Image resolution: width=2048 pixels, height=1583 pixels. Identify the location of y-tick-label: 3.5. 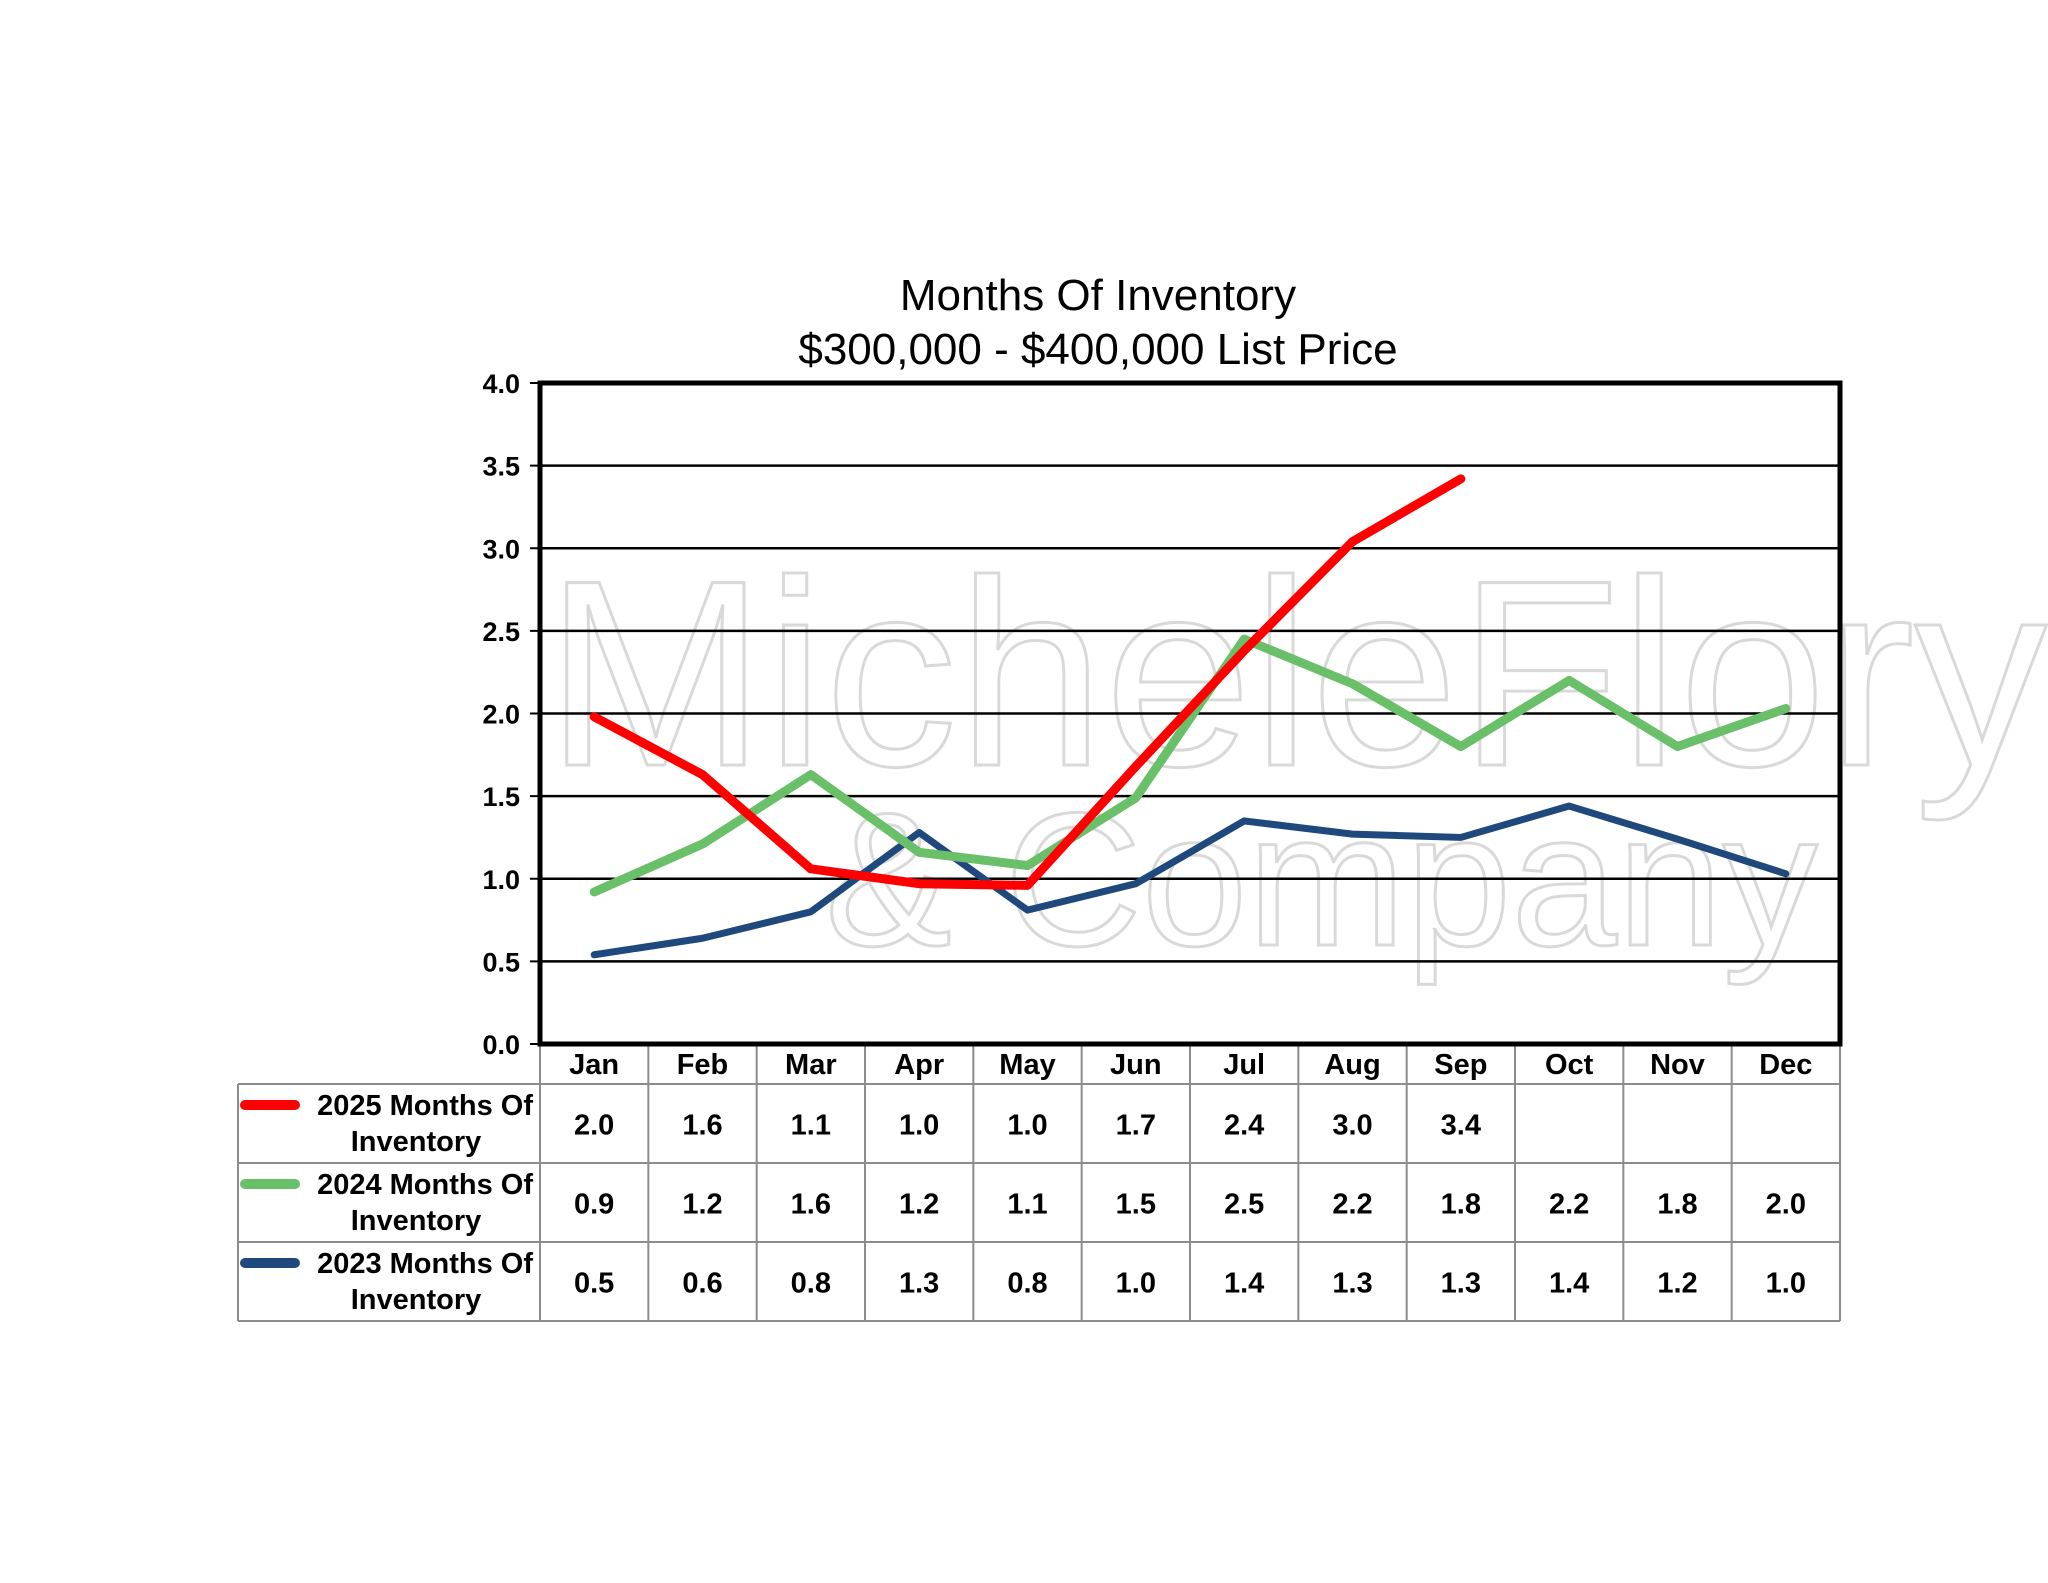
(501, 467).